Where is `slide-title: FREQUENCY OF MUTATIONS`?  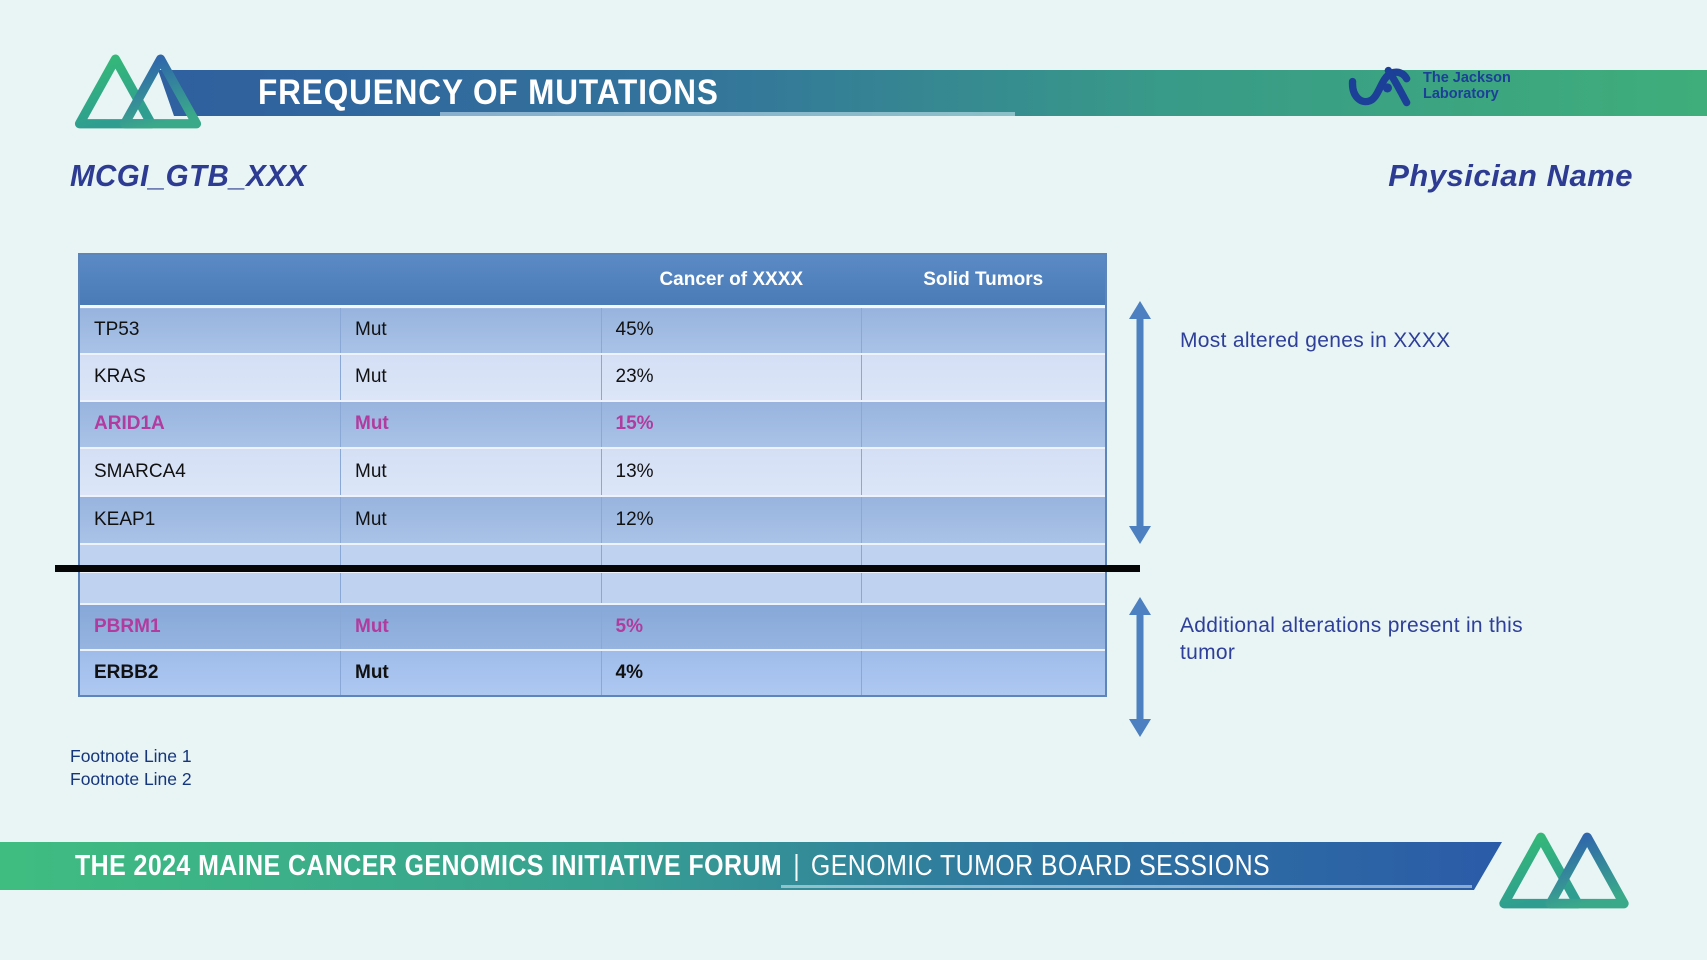 slide-title: FREQUENCY OF MUTATIONS is located at coordinates (488, 92).